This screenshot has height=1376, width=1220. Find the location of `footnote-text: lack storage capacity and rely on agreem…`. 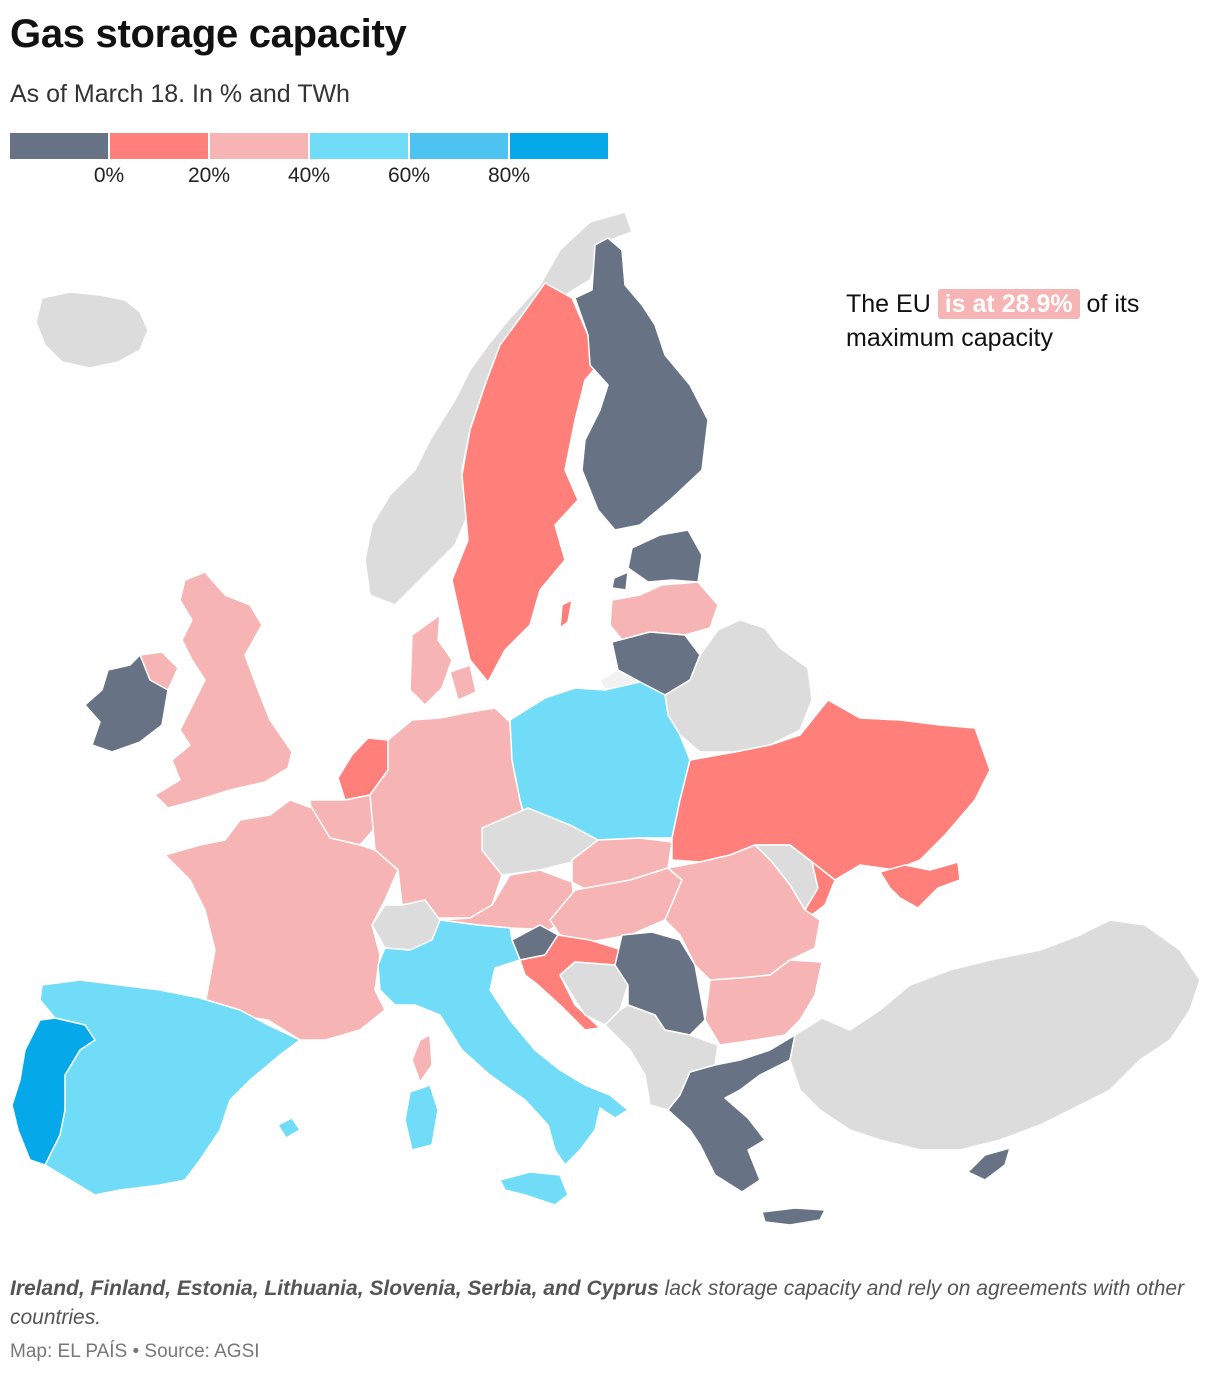

footnote-text: lack storage capacity and rely on agreem… is located at coordinates (597, 1303).